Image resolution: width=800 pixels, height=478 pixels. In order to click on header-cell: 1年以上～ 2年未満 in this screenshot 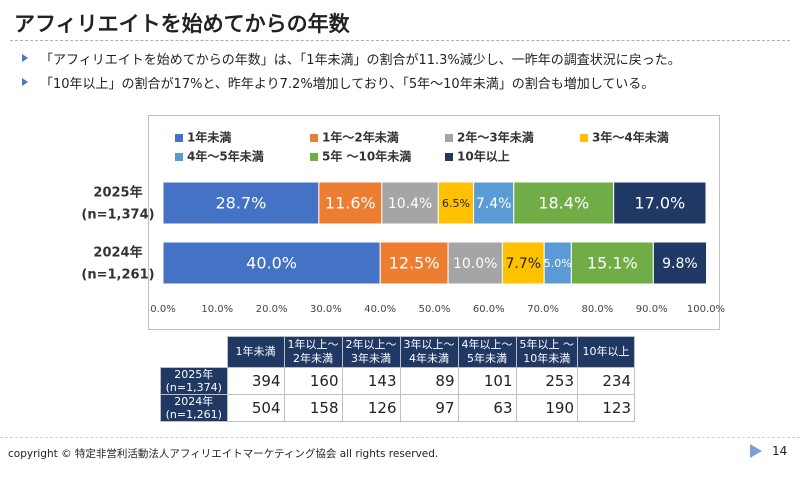, I will do `click(313, 352)`.